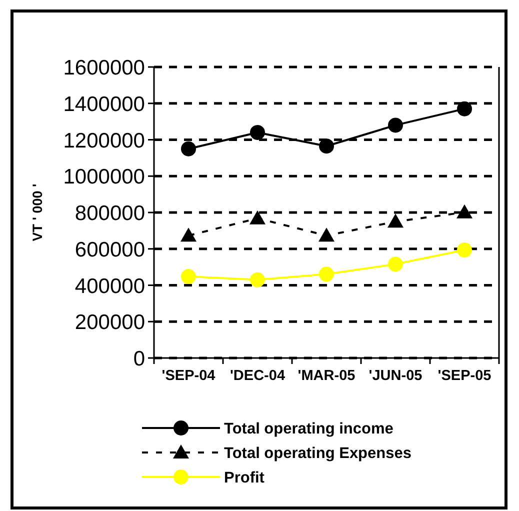 This screenshot has height=511, width=519. I want to click on y-tick-label: 0, so click(139, 359).